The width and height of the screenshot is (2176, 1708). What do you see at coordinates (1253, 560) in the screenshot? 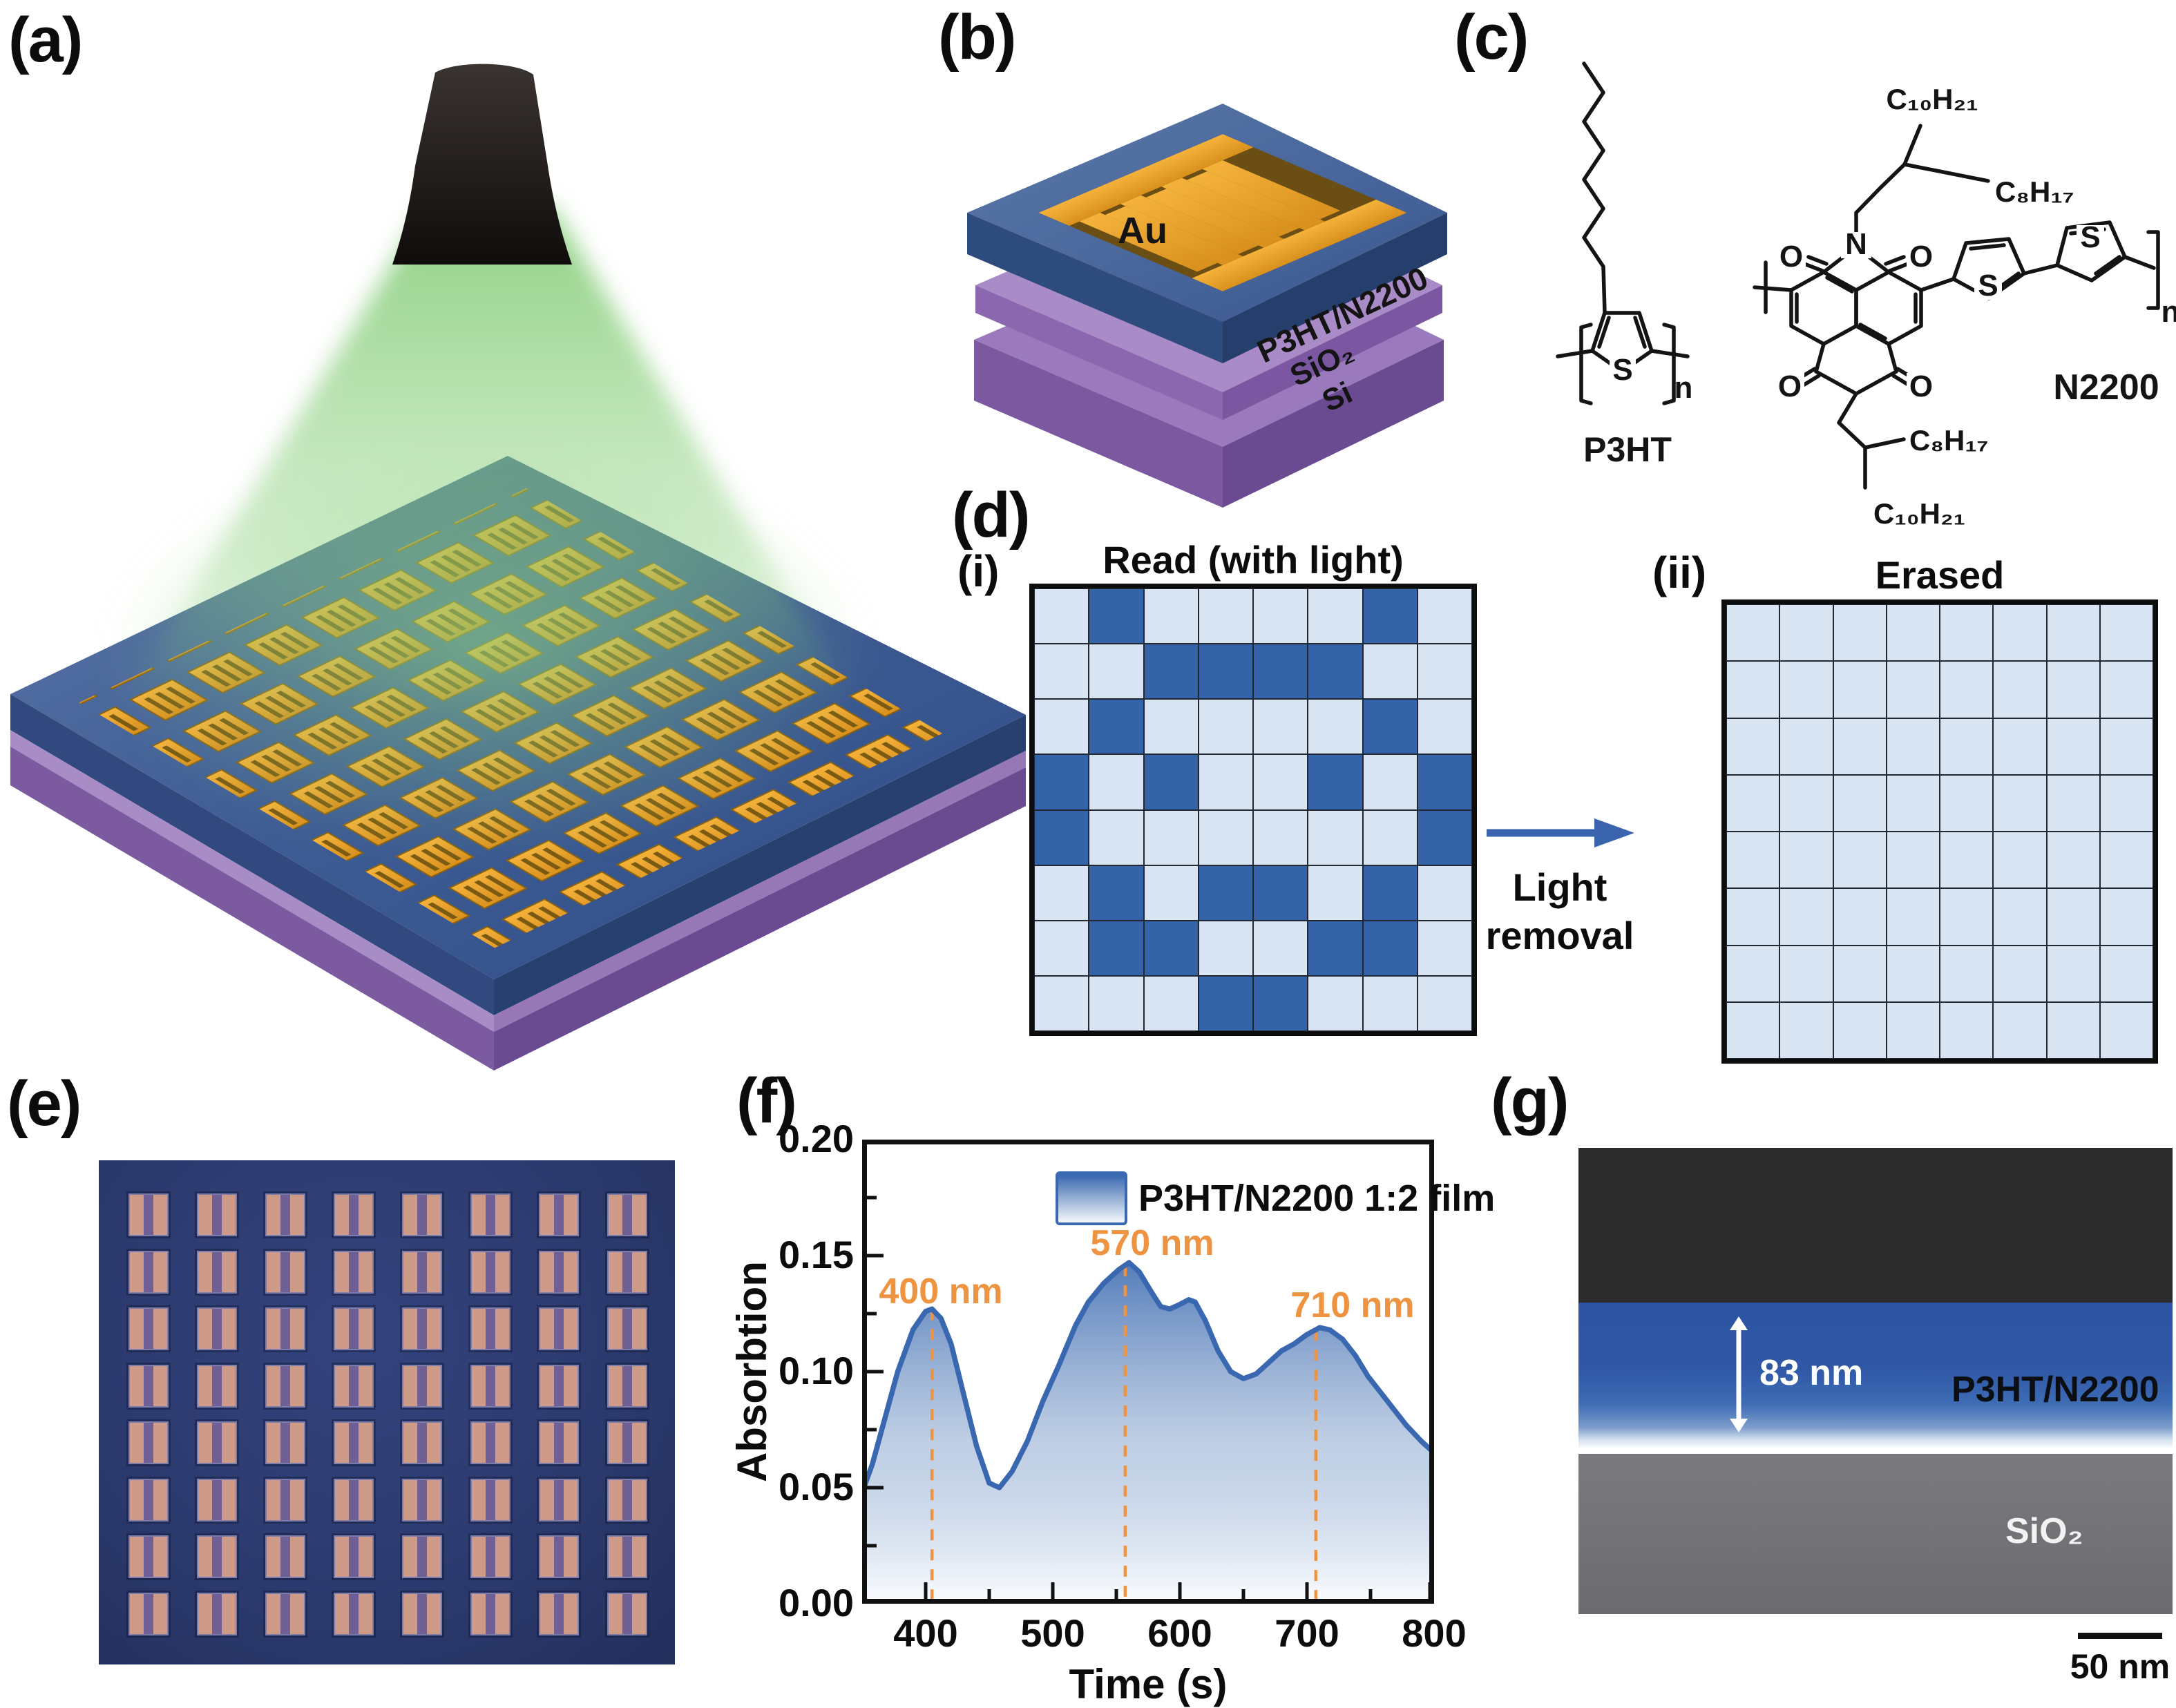
I see `read-map-title: Read (with light)` at bounding box center [1253, 560].